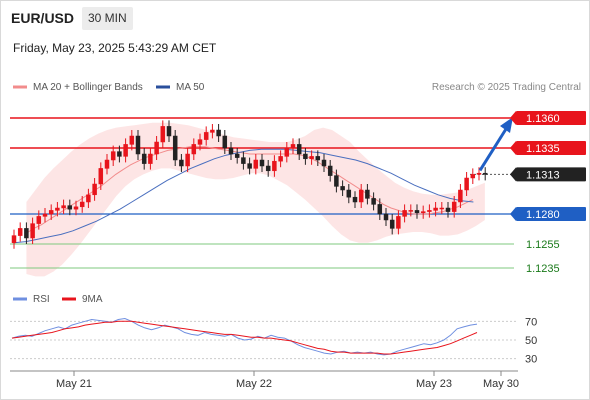 This screenshot has height=400, width=590. I want to click on header-bar: EUR/USD 30 MIN, so click(295, 19).